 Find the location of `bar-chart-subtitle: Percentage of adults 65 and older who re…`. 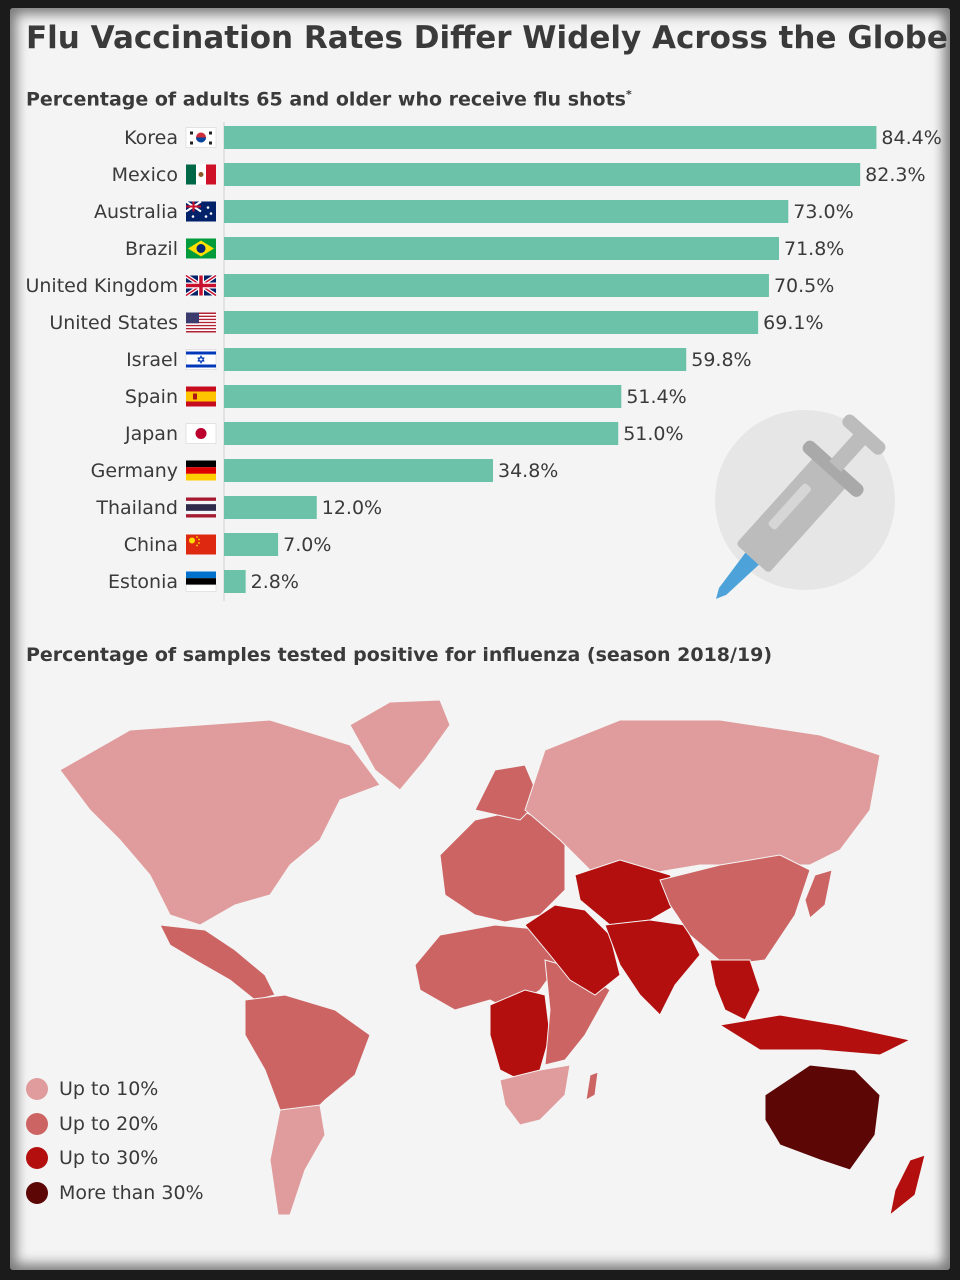

bar-chart-subtitle: Percentage of adults 65 and older who re… is located at coordinates (329, 99).